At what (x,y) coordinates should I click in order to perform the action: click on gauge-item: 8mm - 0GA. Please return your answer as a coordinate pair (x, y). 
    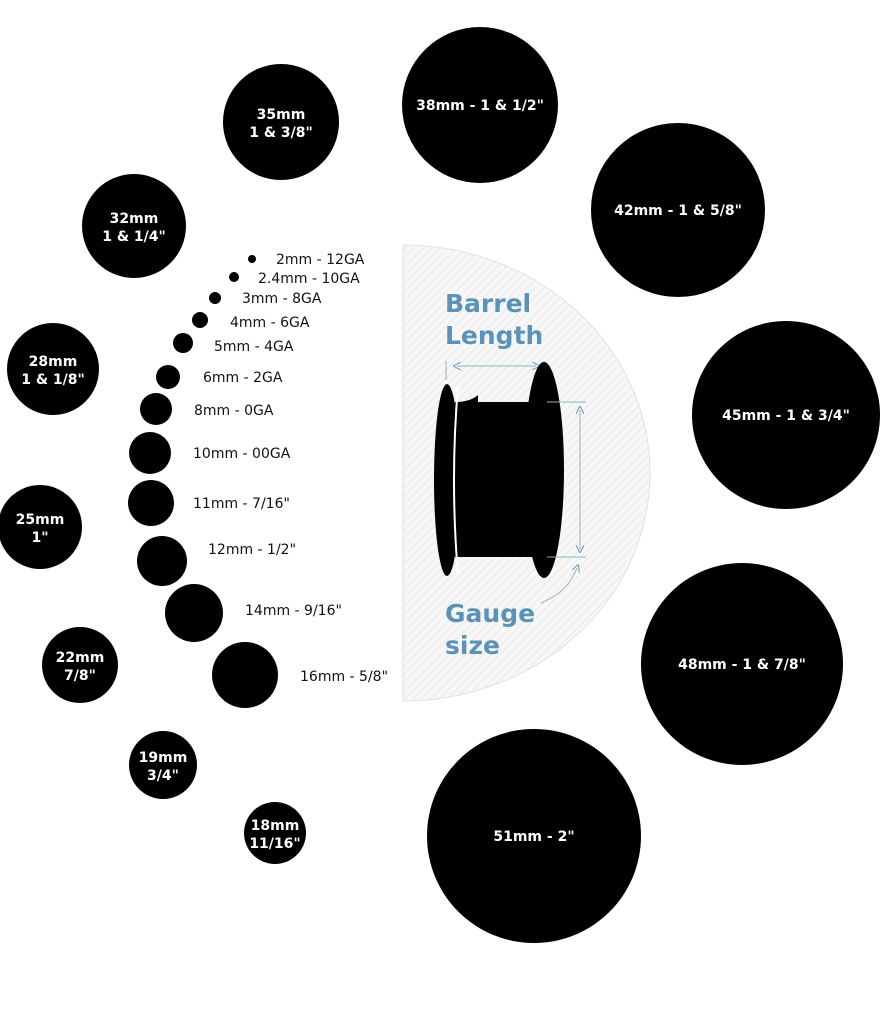
    Looking at the image, I should click on (207, 409).